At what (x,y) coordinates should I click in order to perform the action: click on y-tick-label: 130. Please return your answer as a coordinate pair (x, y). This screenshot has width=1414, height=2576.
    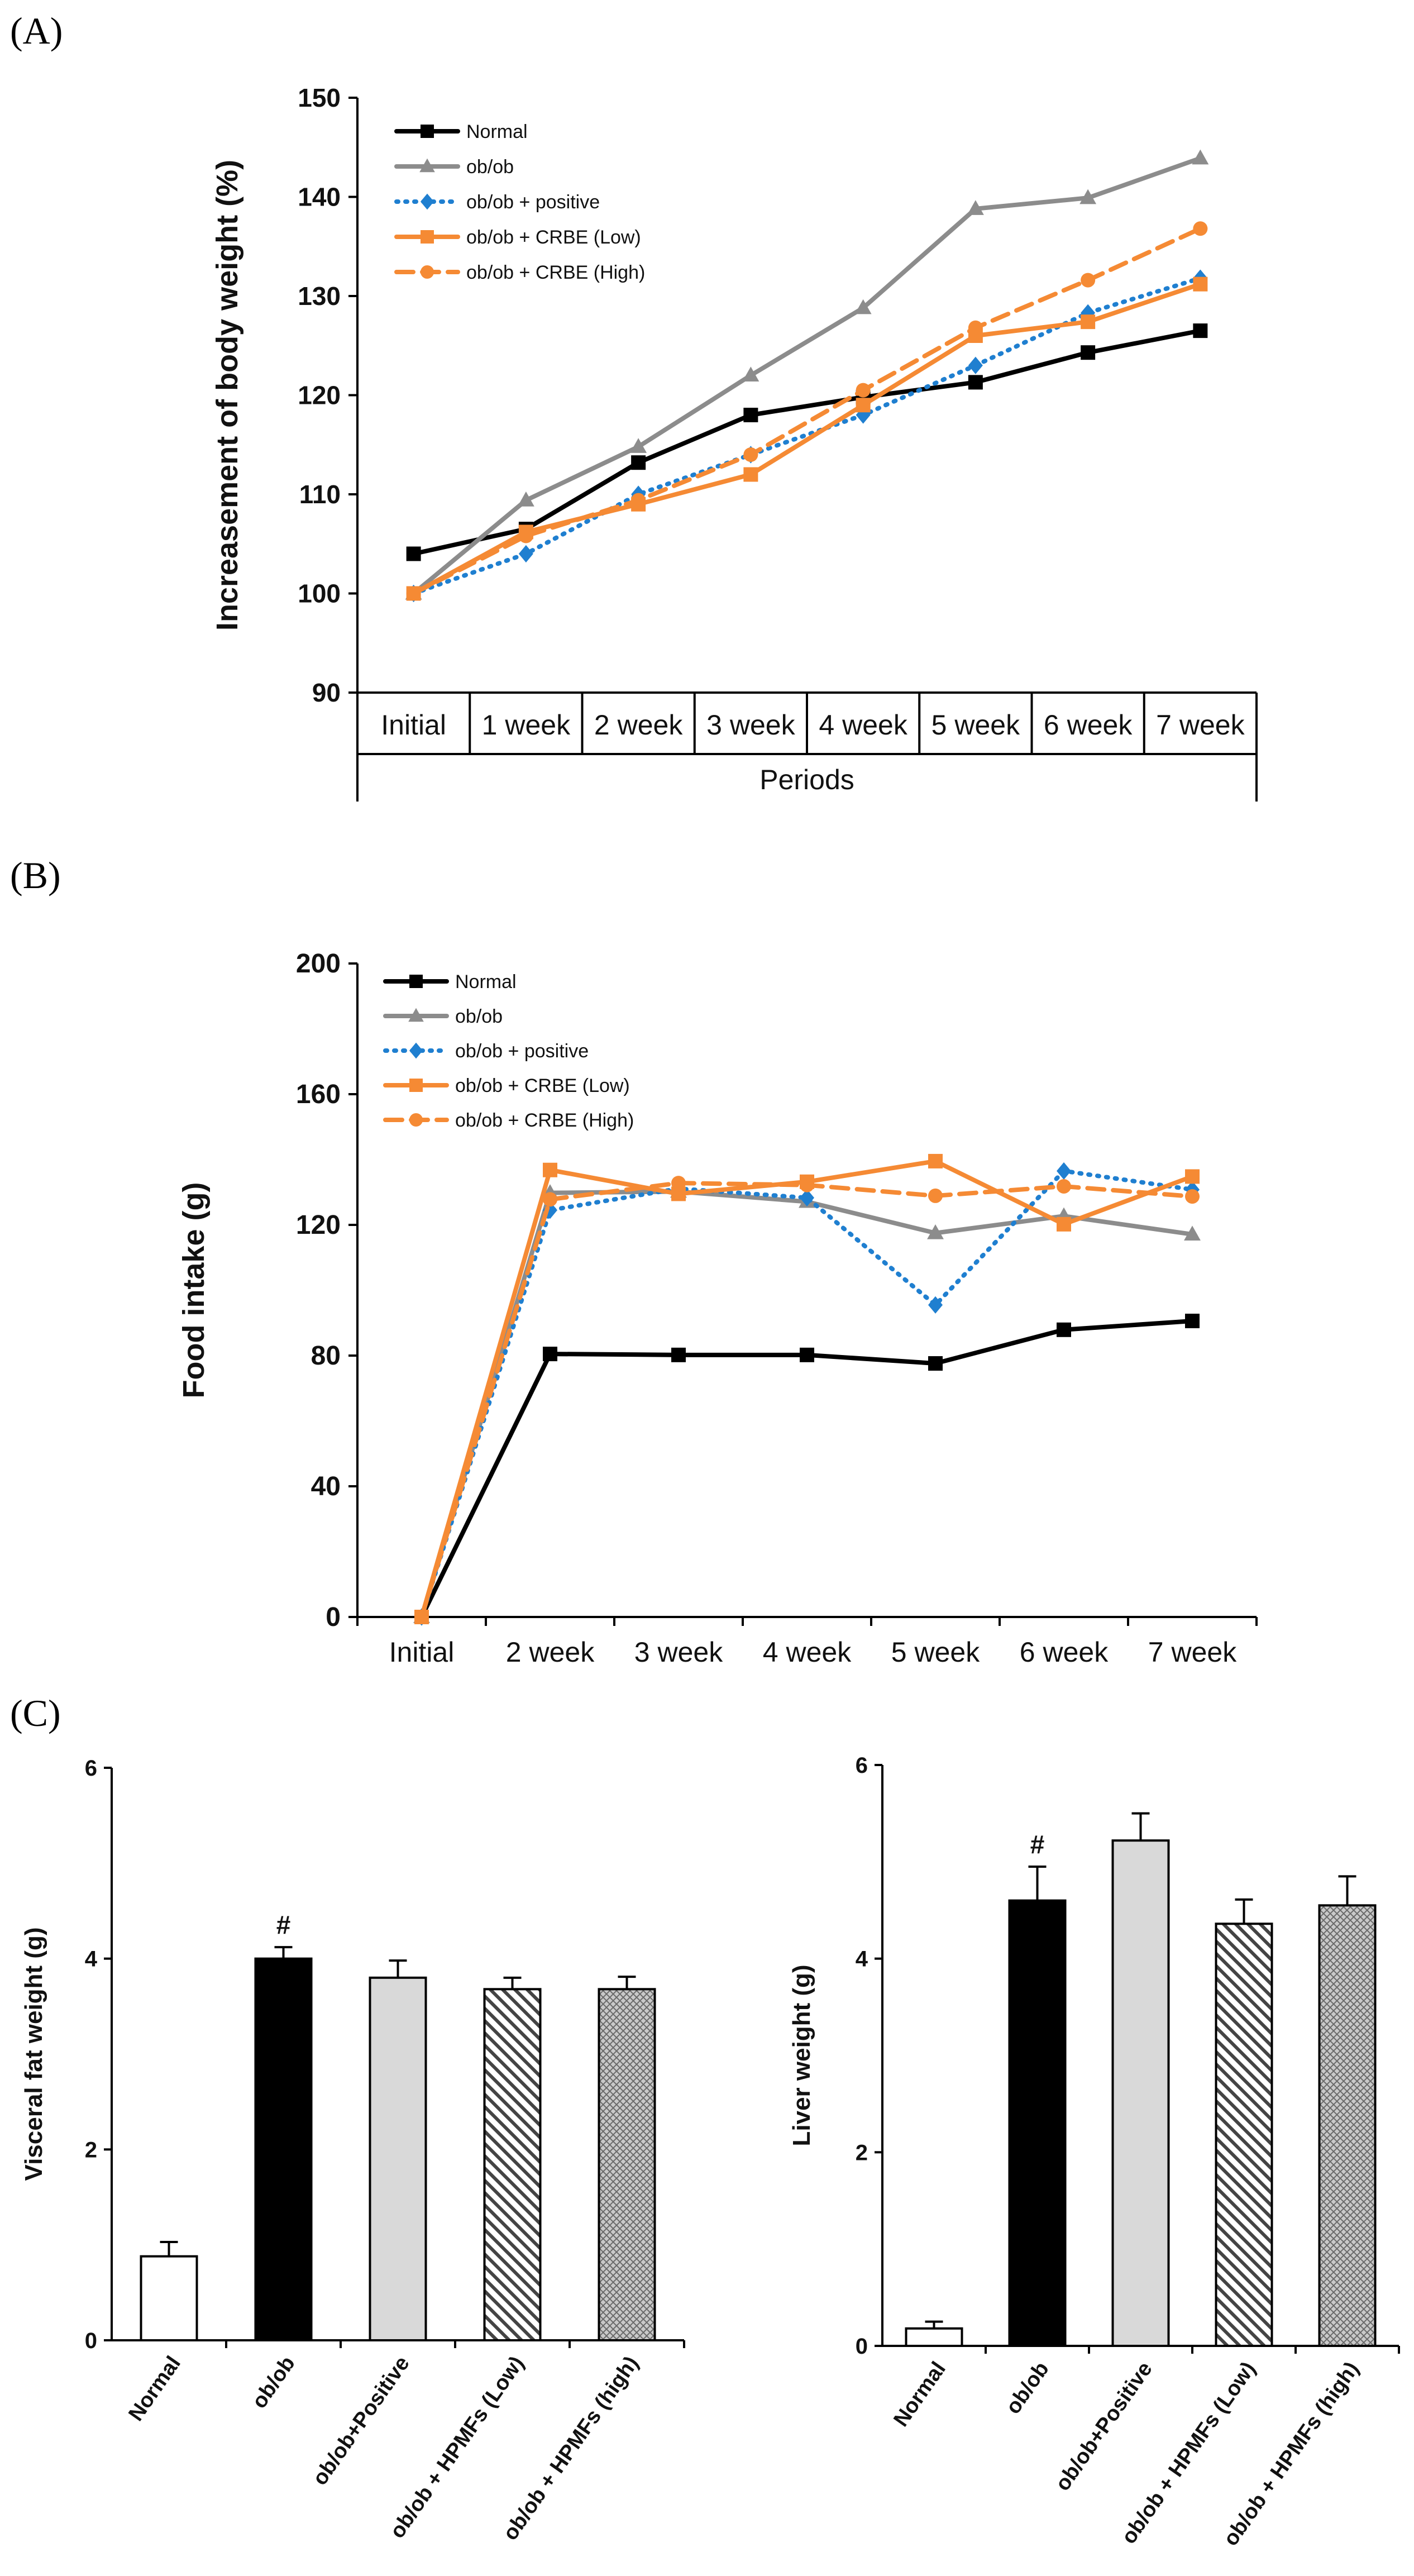
    Looking at the image, I should click on (319, 297).